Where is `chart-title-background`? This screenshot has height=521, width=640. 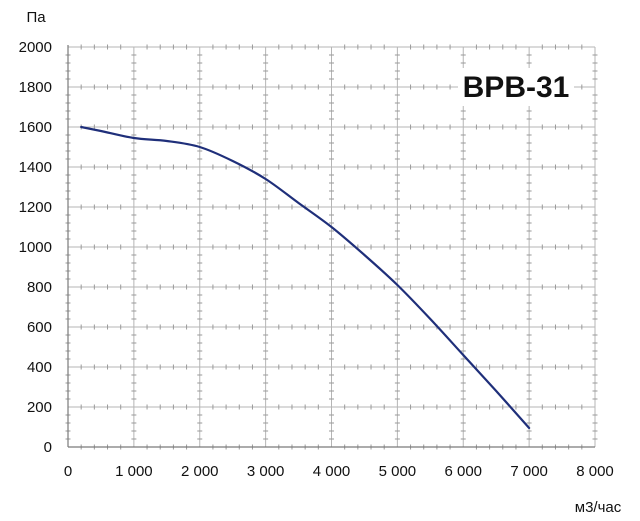 chart-title-background is located at coordinates (516, 87).